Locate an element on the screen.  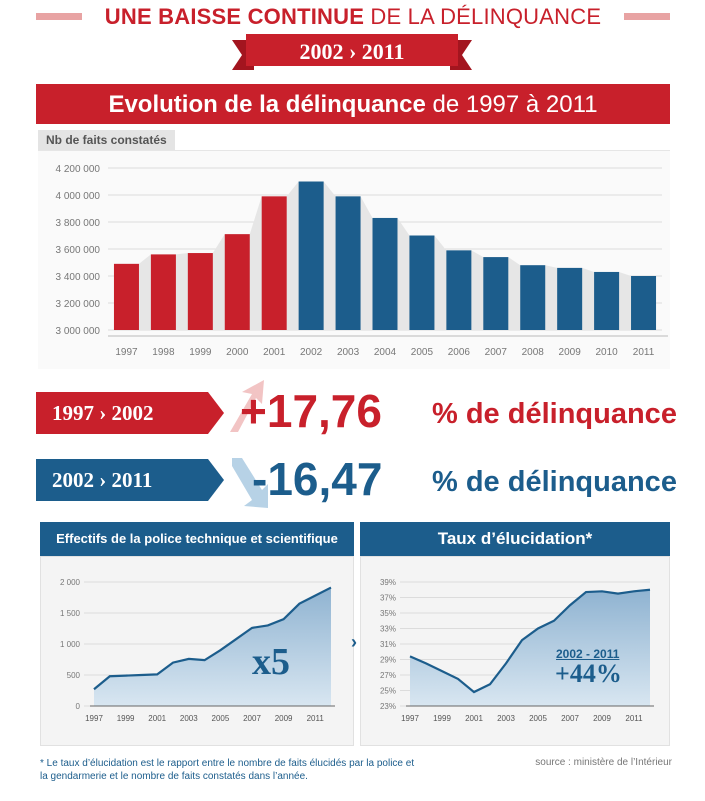
bar-2009 is located at coordinates (570, 298).